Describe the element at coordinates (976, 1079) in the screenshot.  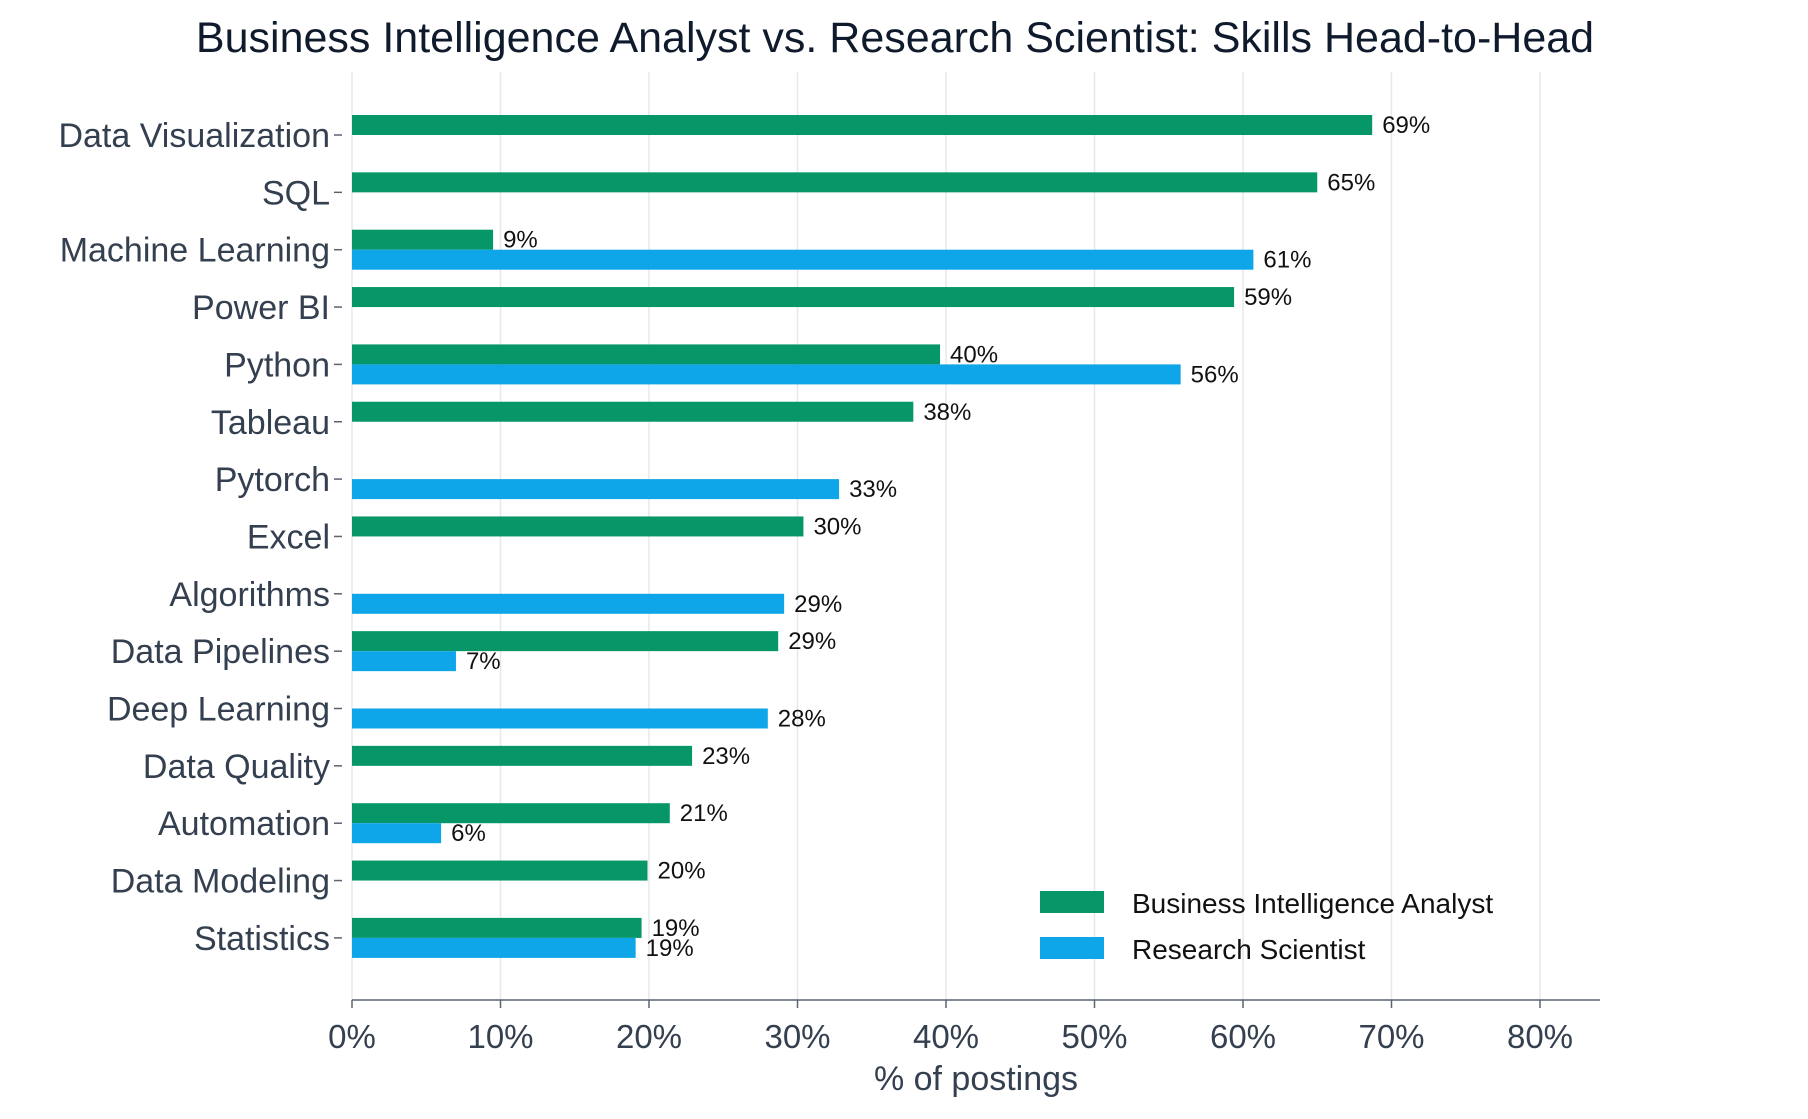
I see `x-axis-title: % of postings` at that location.